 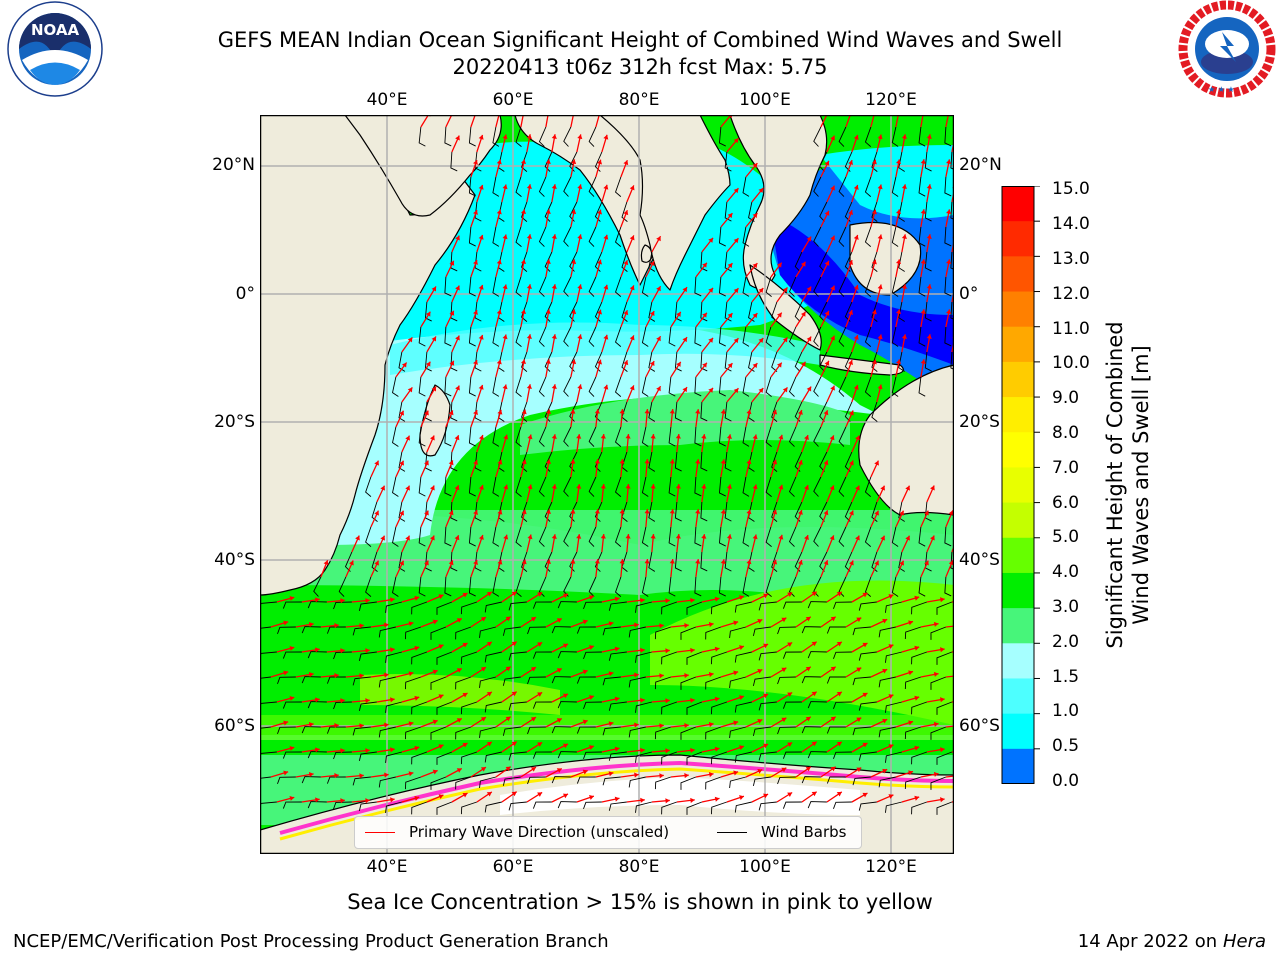 What do you see at coordinates (1071, 294) in the screenshot?
I see `colorbar-tick-label: 12.0` at bounding box center [1071, 294].